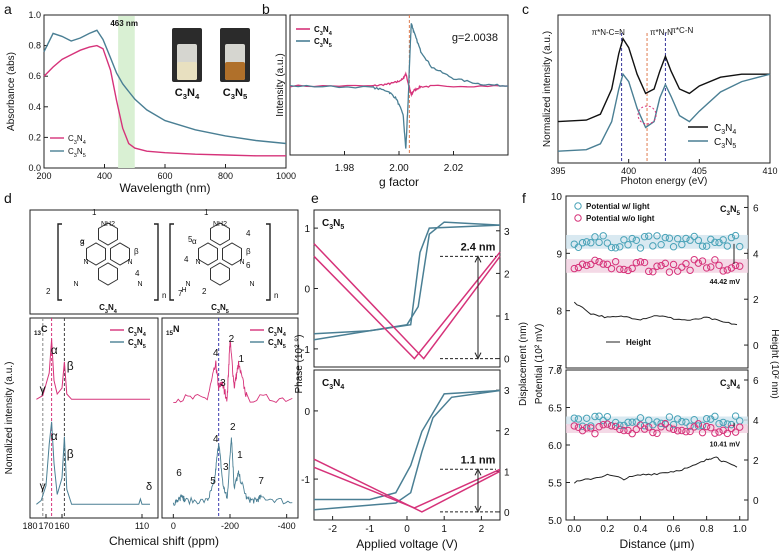 This screenshot has width=779, height=559. Describe the element at coordinates (399, 182) in the screenshot. I see `x-axis-title: g factor` at that location.